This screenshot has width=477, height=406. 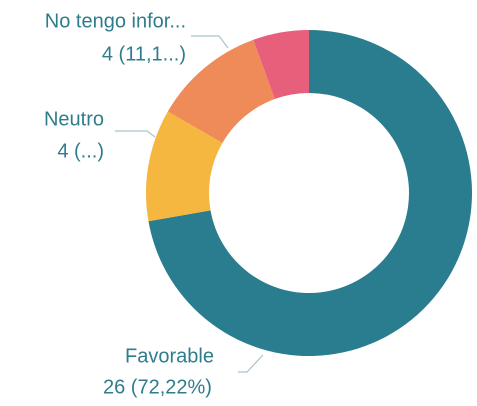 I want to click on slice-value-label: 26 (72,22%), so click(x=157, y=387).